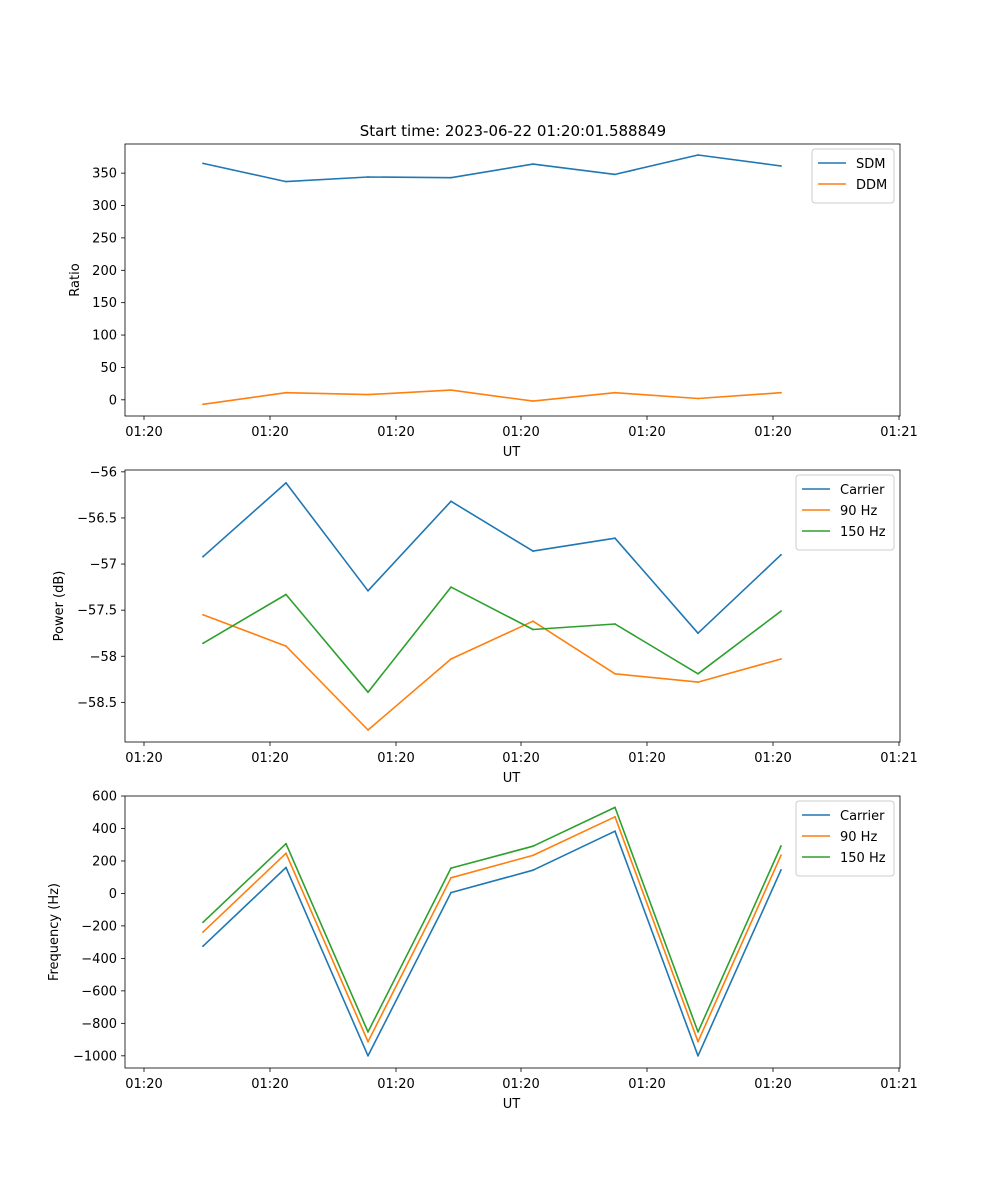 The height and width of the screenshot is (1200, 1000). I want to click on y-tick-label: 0, so click(113, 400).